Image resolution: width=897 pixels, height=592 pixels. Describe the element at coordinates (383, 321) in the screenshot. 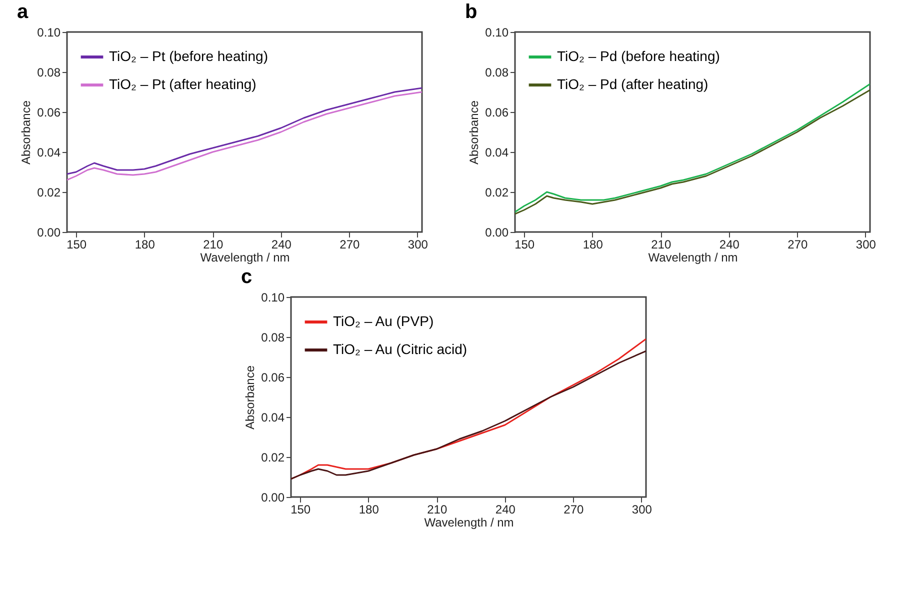

I see `legend-label: TiO₂ – Au (PVP)` at that location.